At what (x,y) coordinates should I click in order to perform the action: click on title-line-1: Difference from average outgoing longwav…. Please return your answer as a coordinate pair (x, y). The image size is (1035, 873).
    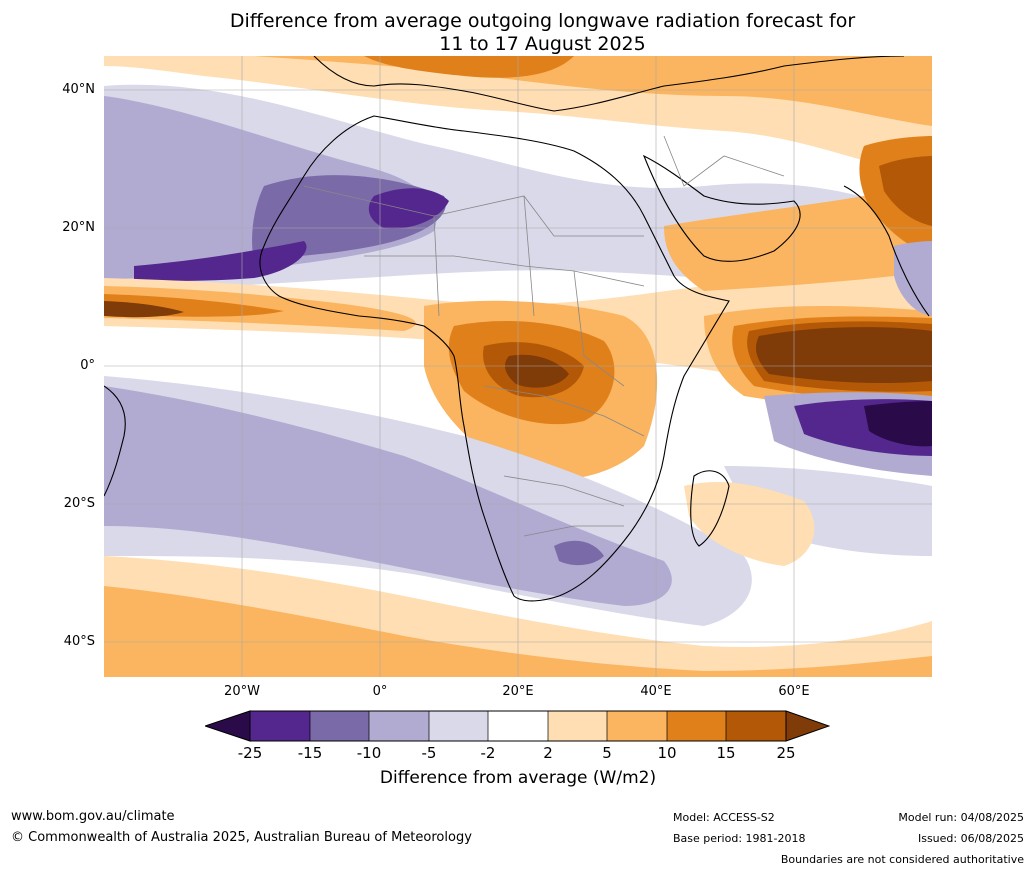
    Looking at the image, I should click on (542, 21).